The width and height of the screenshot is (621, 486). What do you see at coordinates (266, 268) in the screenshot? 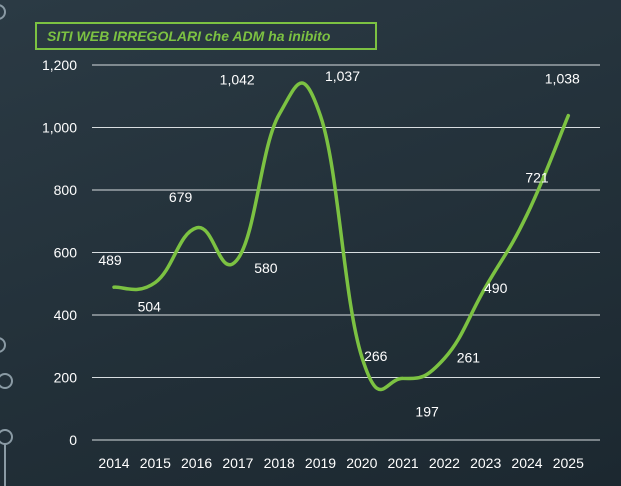
I see `data-label: 580` at bounding box center [266, 268].